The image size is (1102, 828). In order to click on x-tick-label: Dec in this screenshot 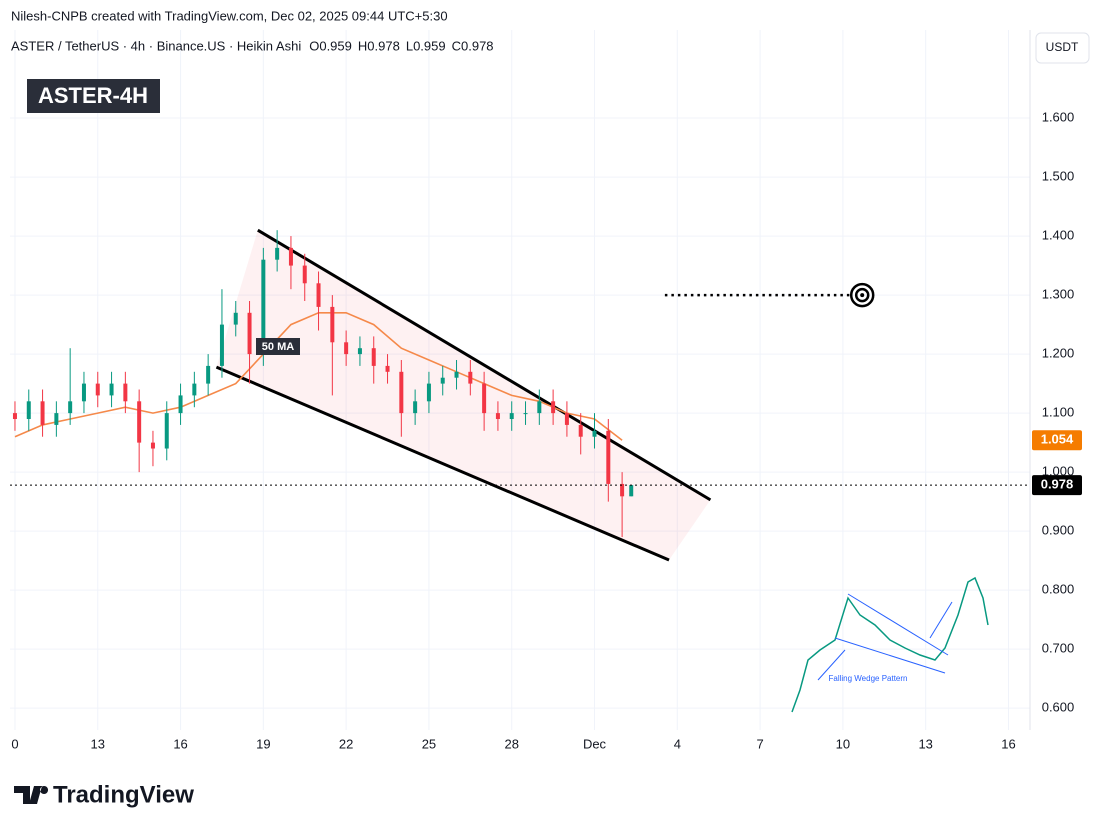, I will do `click(595, 743)`.